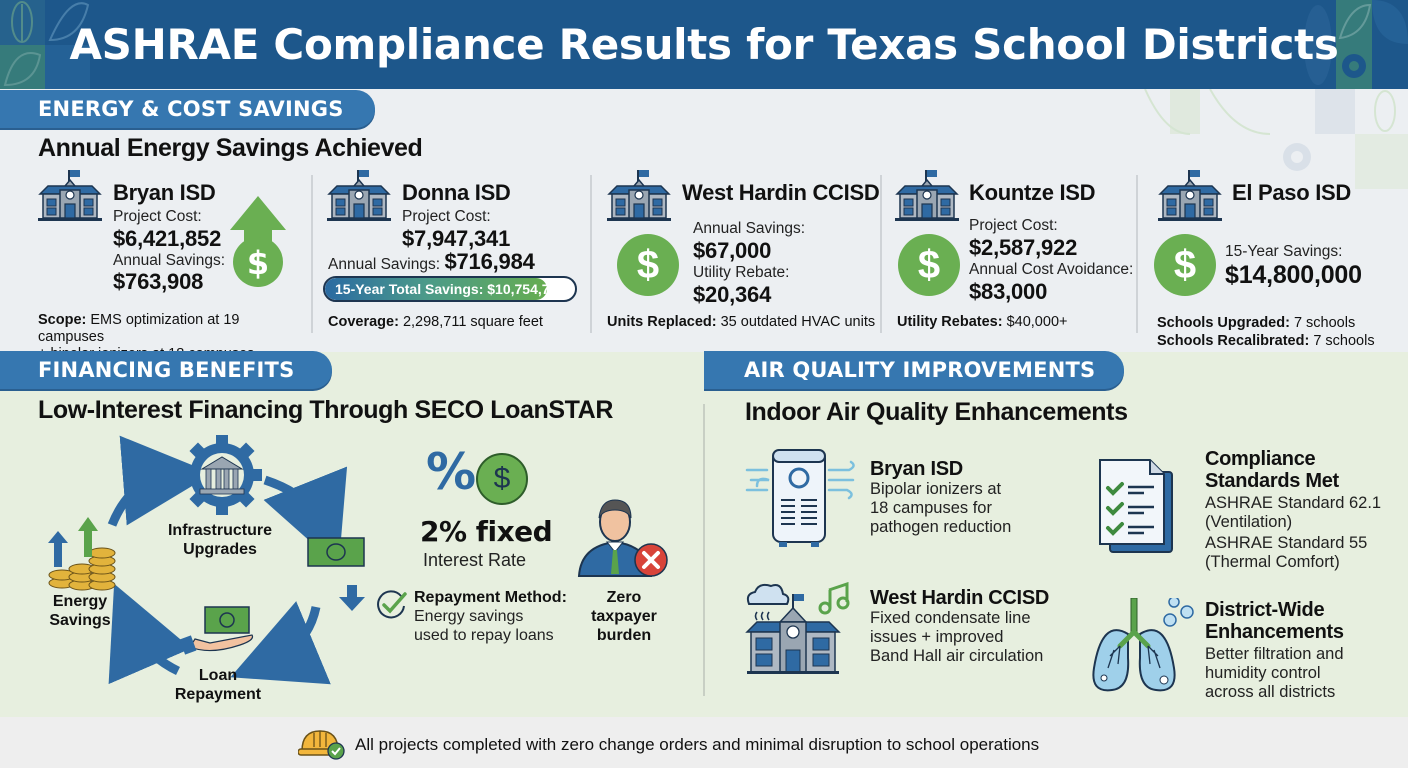 The height and width of the screenshot is (768, 1408). I want to click on annual-savings-value: $763,908, so click(158, 281).